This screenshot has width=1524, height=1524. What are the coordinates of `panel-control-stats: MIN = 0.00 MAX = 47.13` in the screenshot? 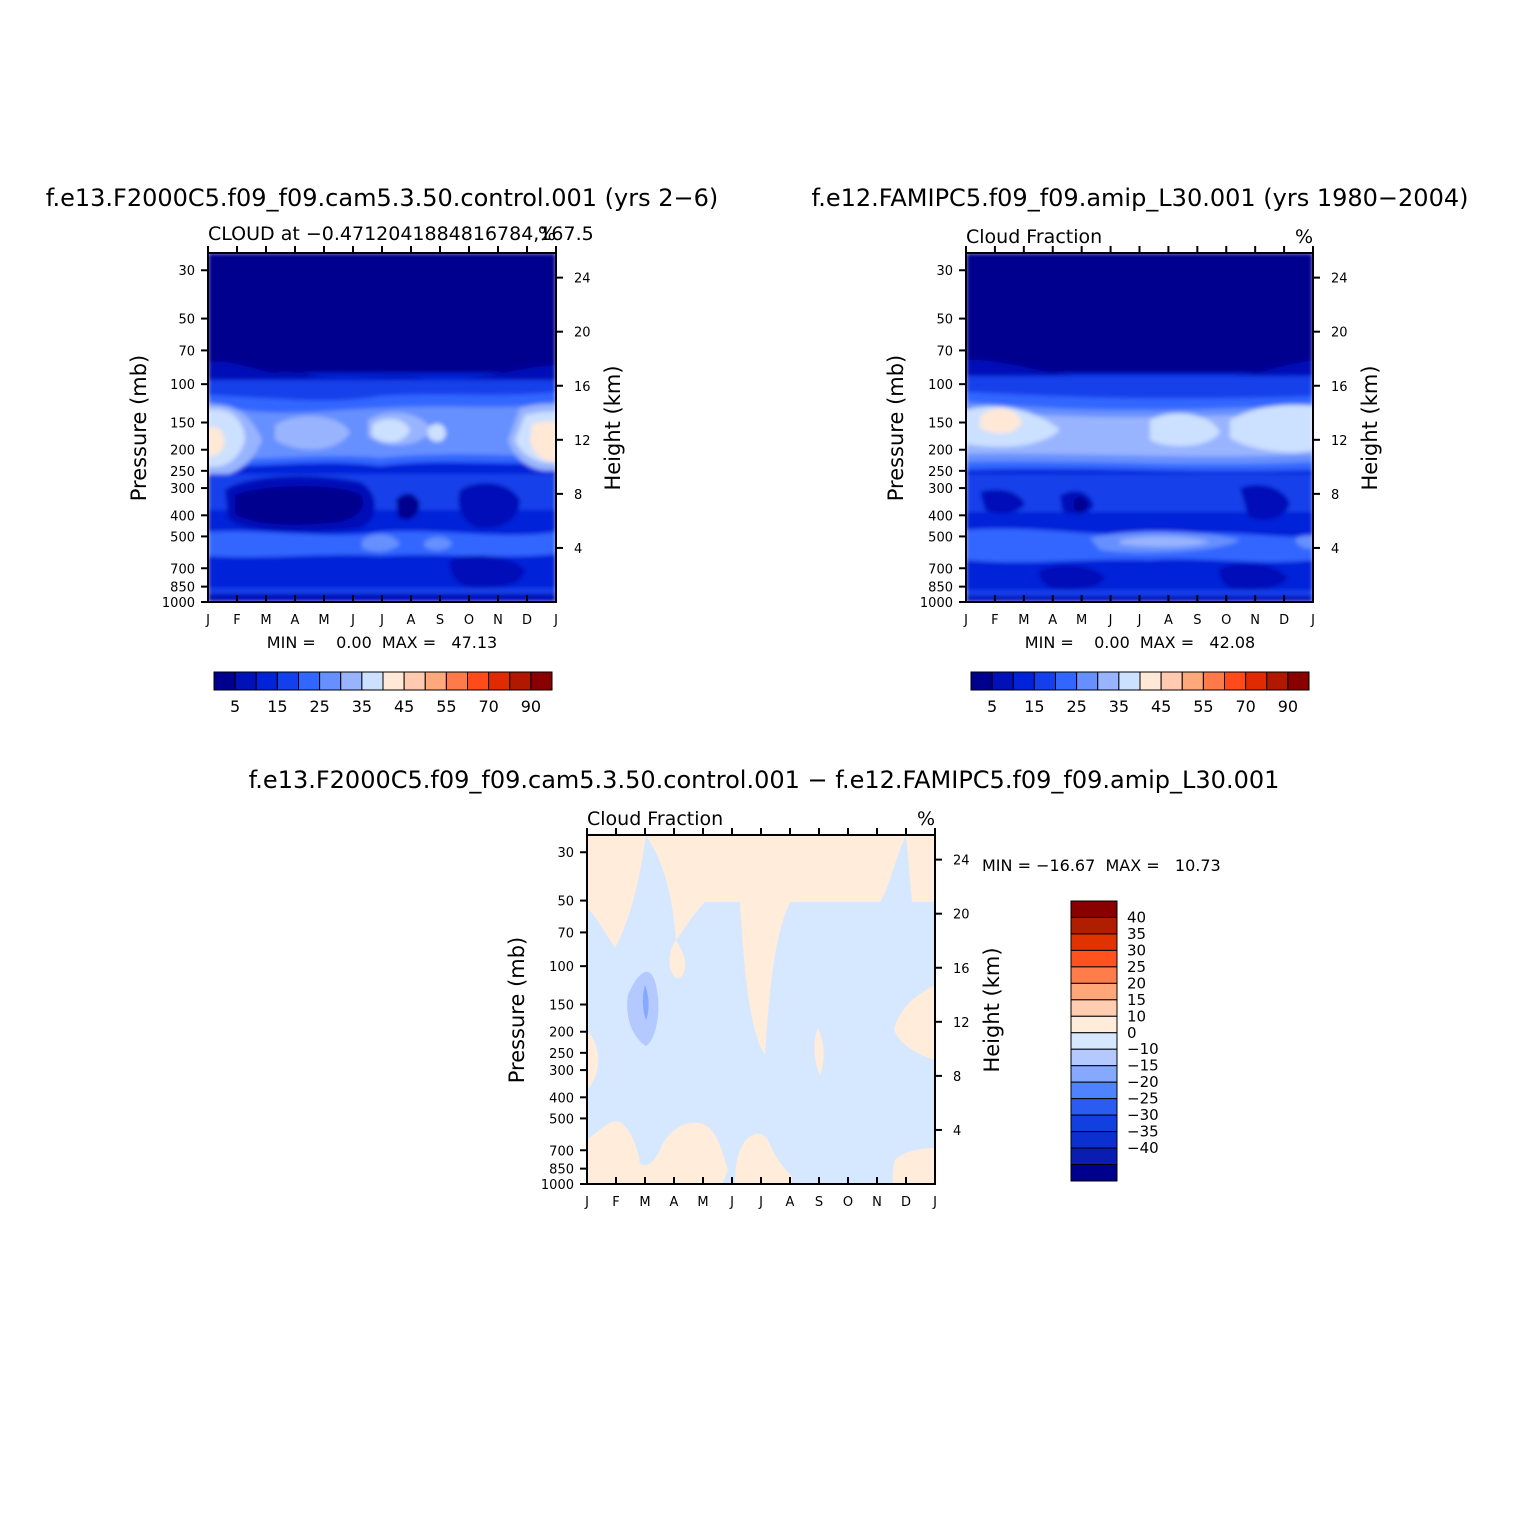 It's located at (382, 642).